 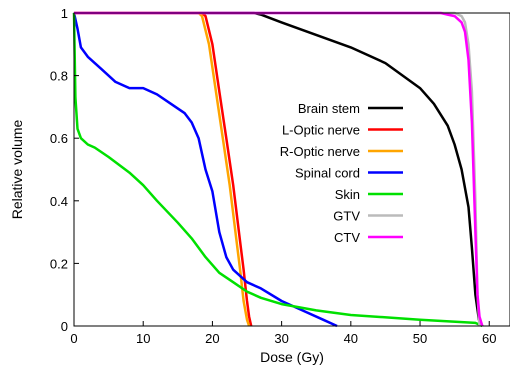 I want to click on x-tick-label: 40, so click(x=351, y=338).